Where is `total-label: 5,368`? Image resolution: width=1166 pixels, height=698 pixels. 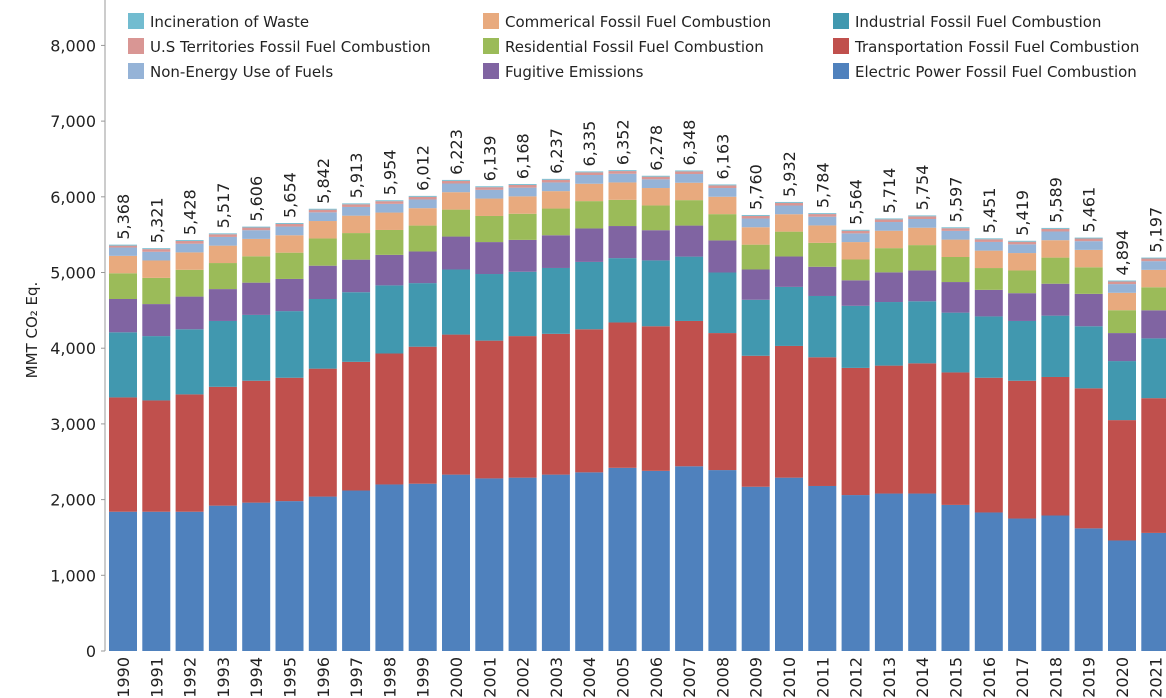
total-label: 5,368 is located at coordinates (123, 217).